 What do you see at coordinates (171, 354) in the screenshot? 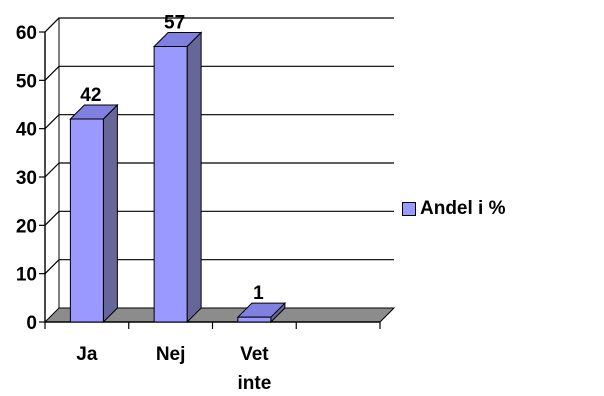
I see `category-label: Nej` at bounding box center [171, 354].